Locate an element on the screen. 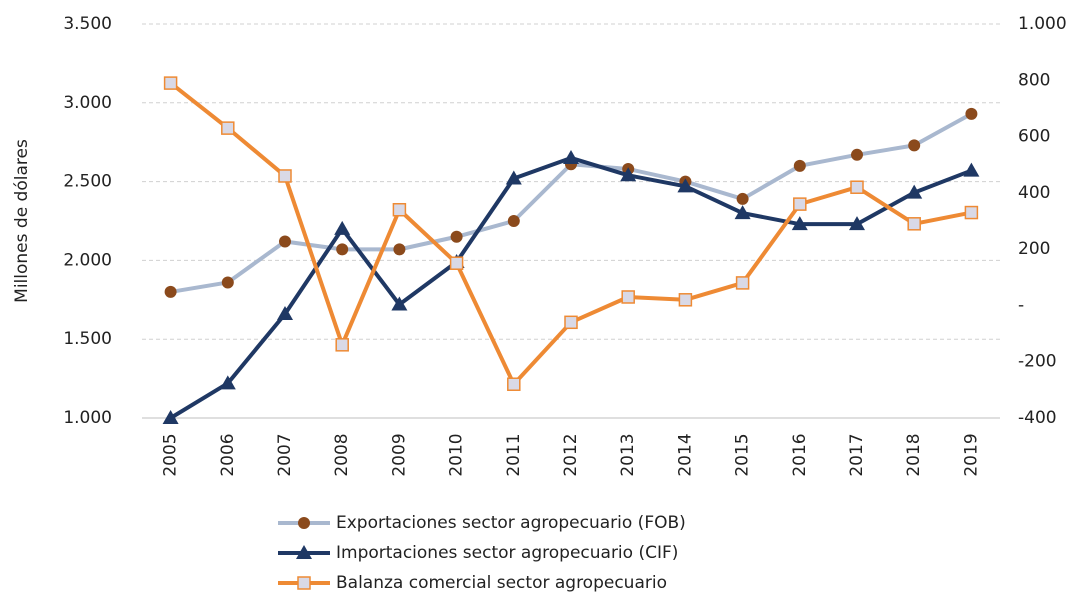 This screenshot has width=1086, height=595. x-tick-label: 2010 is located at coordinates (457, 454).